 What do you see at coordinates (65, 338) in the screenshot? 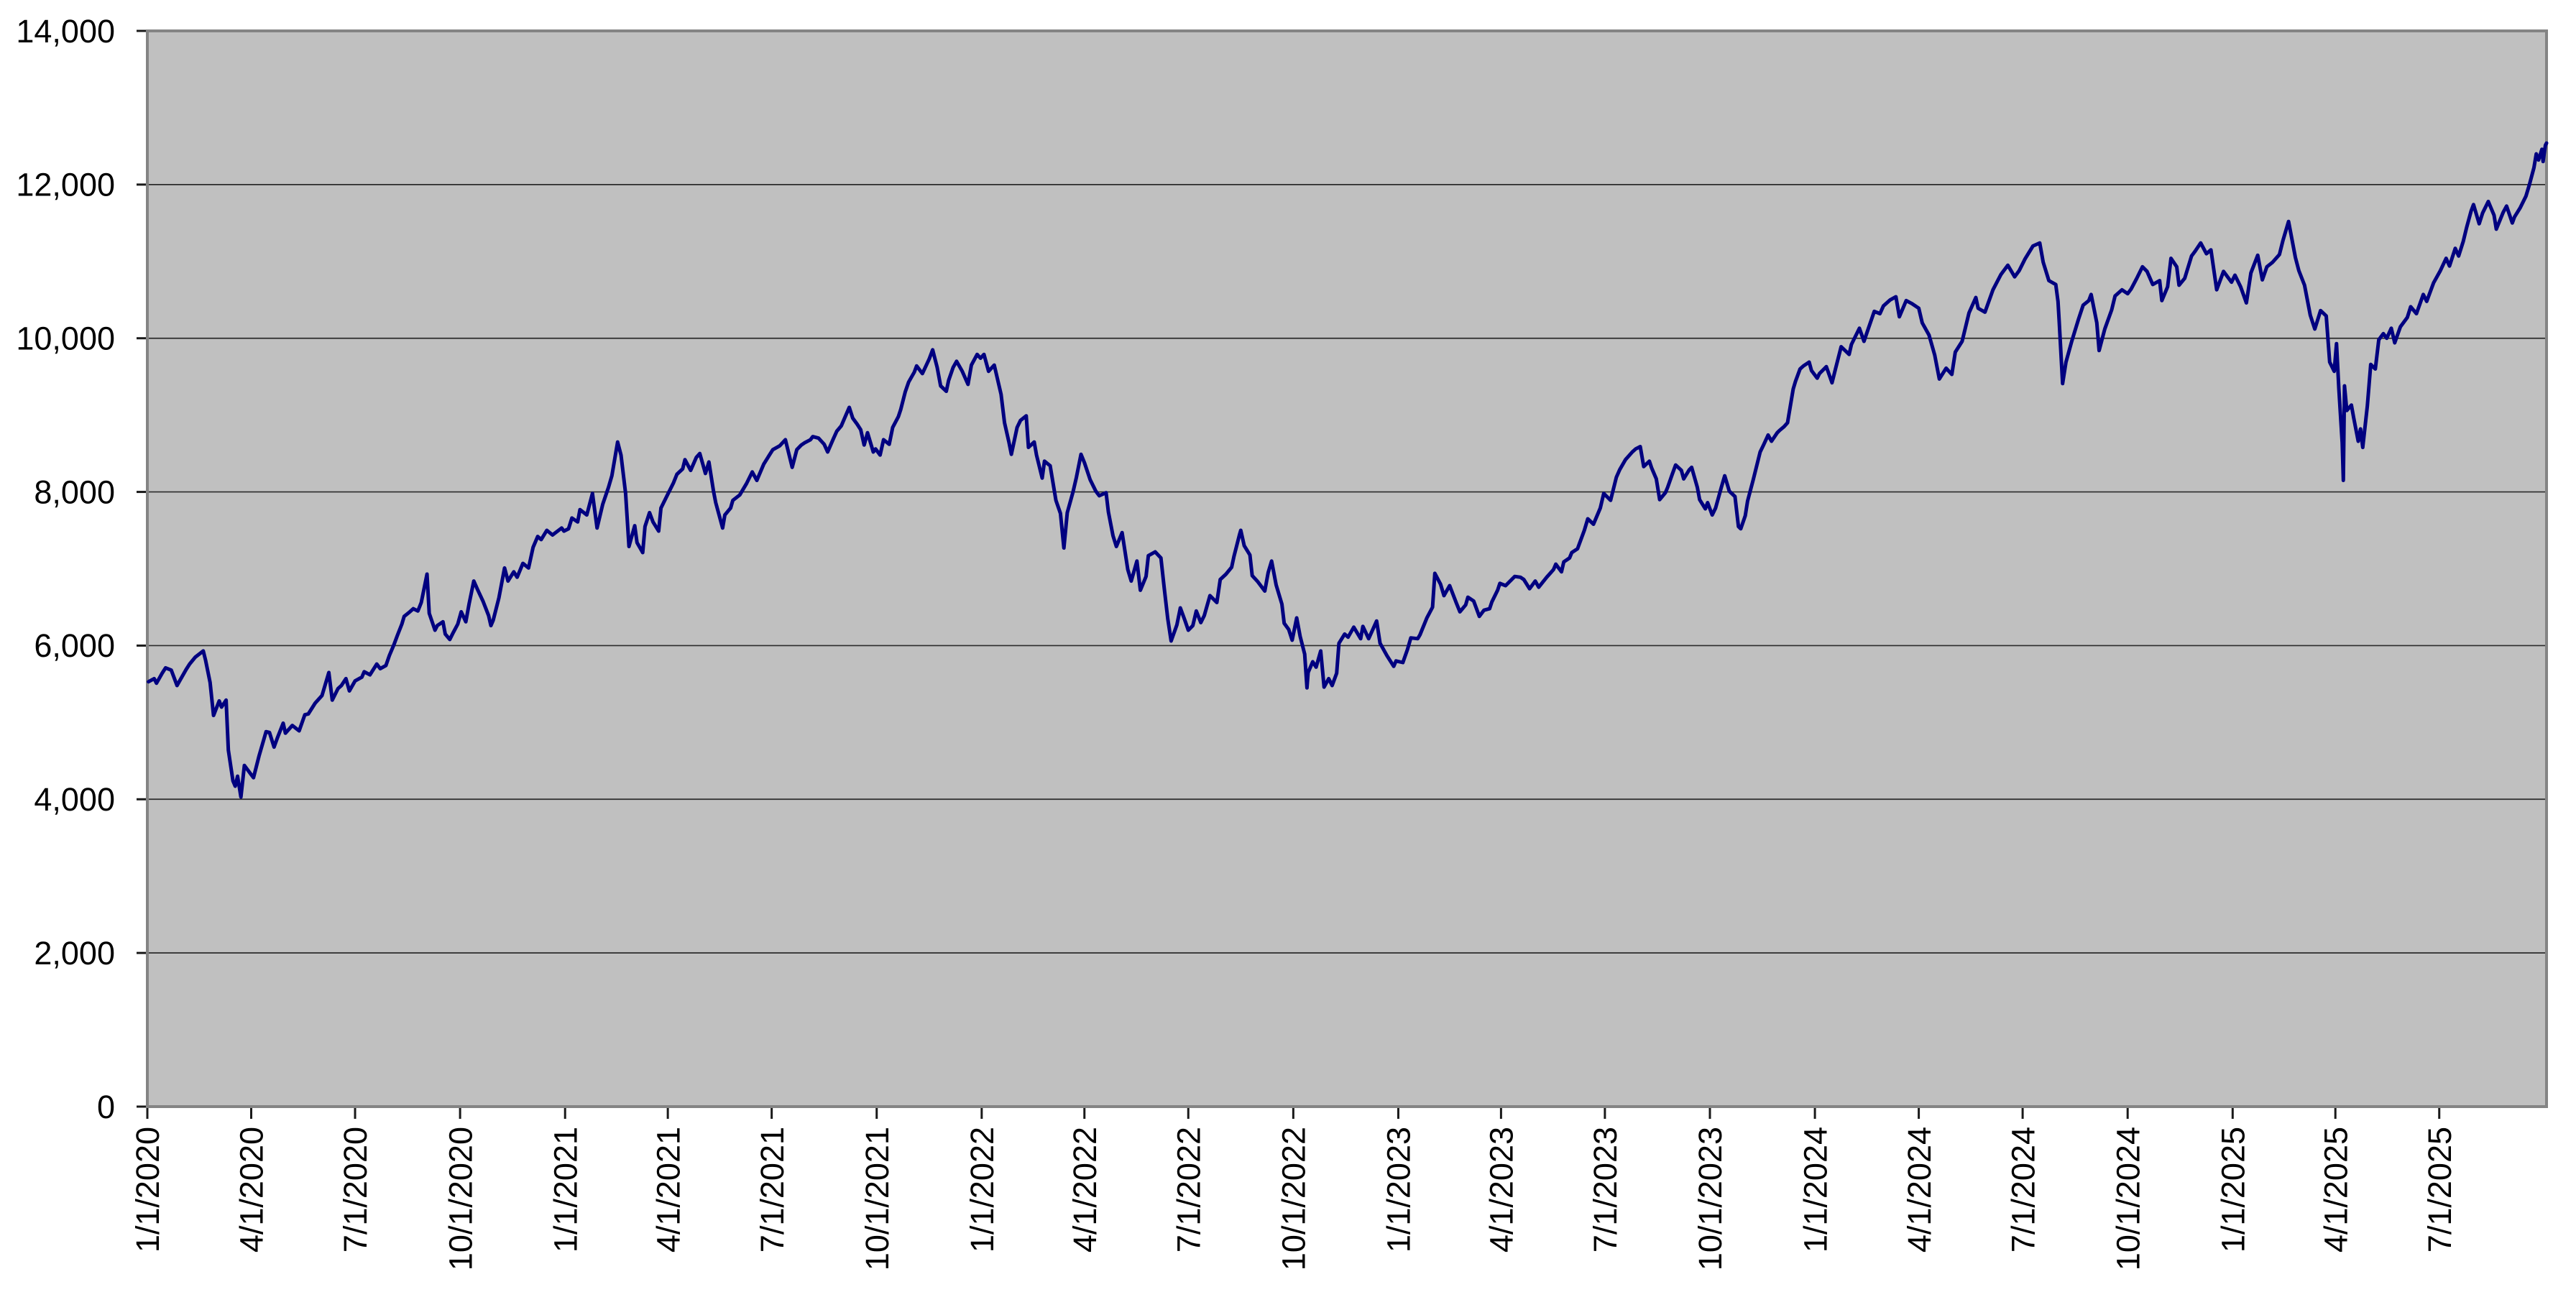
I see `y-tick-label: 10,000` at bounding box center [65, 338].